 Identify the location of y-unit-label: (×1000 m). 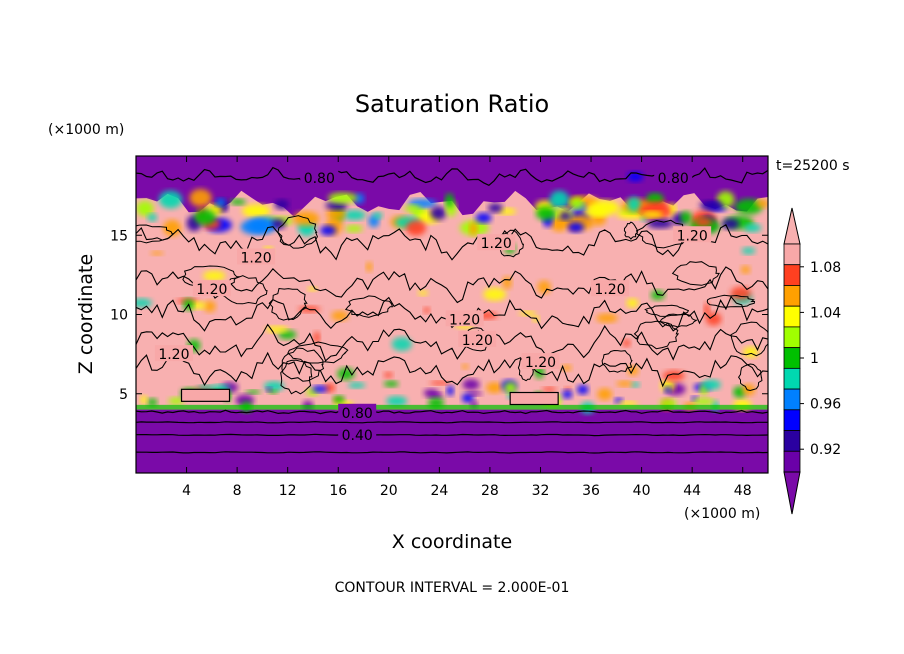
(86, 130).